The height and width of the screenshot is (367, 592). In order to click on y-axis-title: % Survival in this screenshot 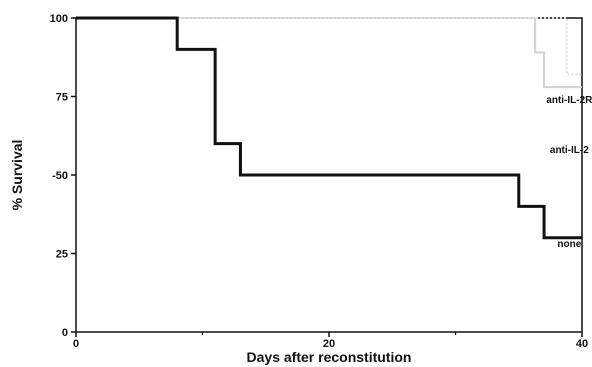, I will do `click(17, 175)`.